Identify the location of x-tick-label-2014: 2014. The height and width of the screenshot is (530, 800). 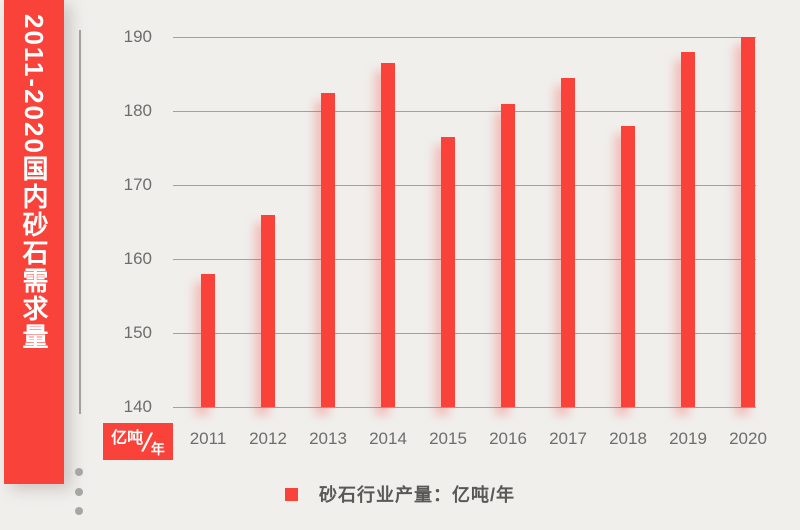
(388, 438).